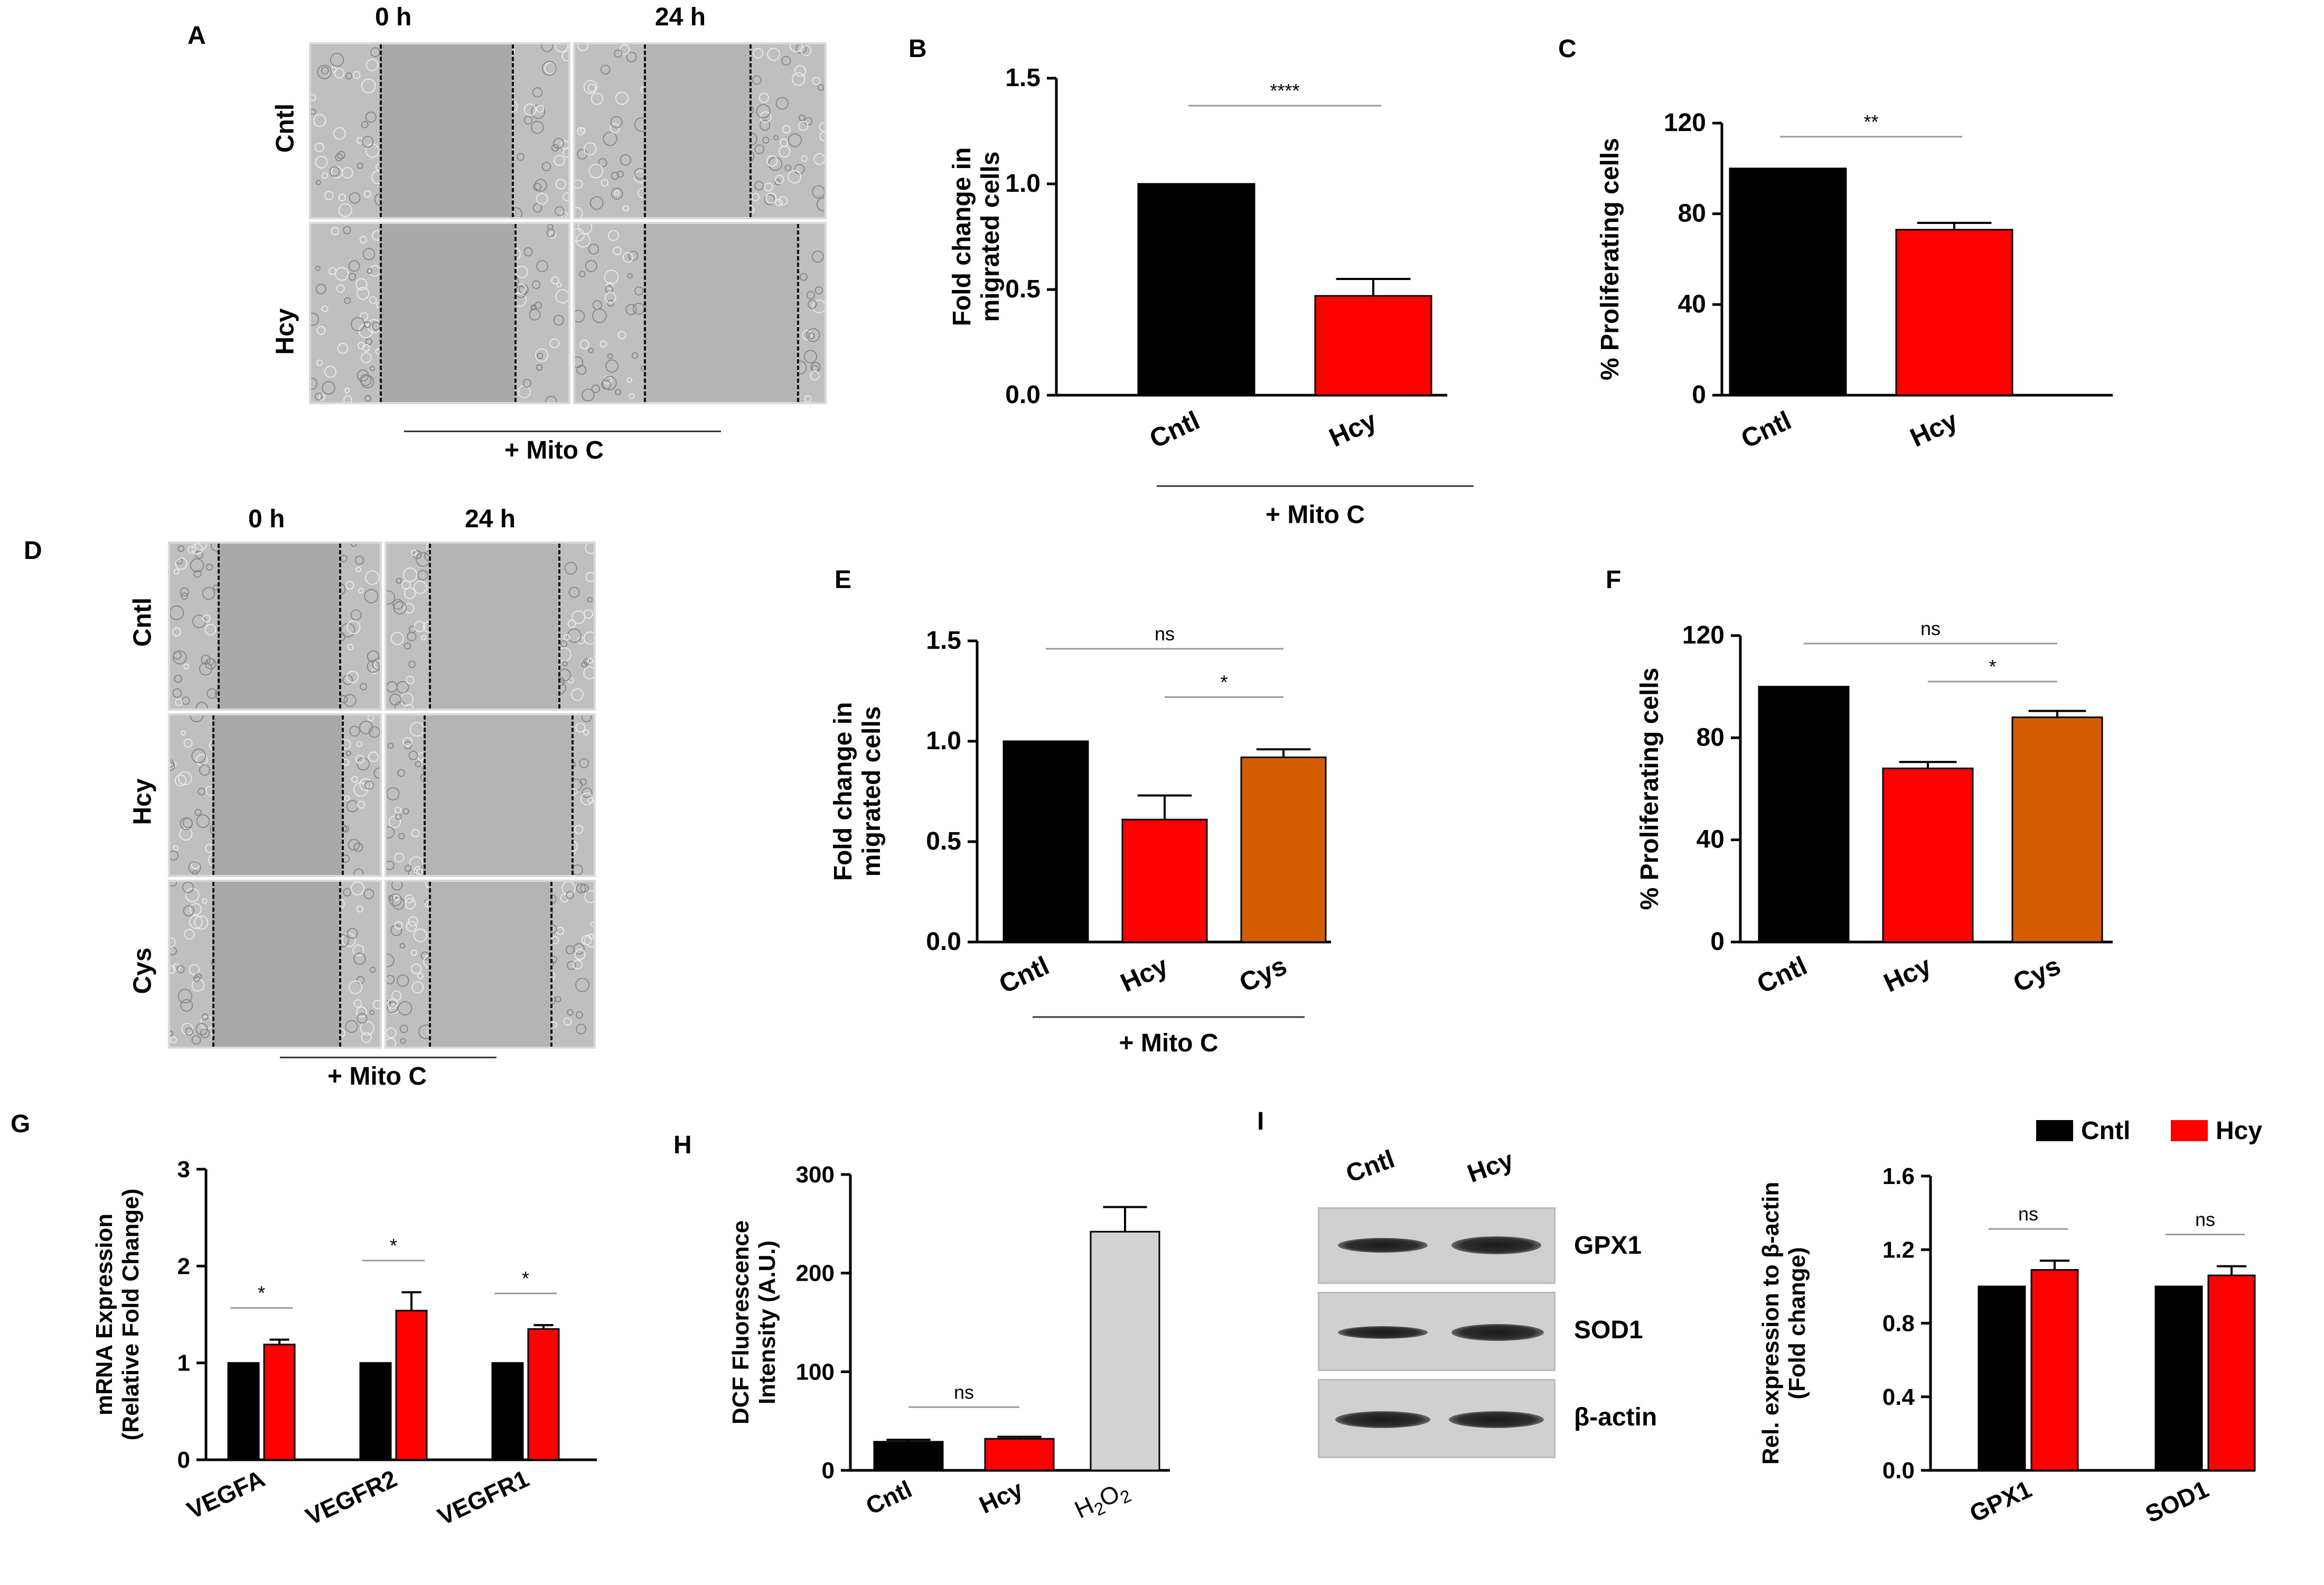 This screenshot has width=2324, height=1585. What do you see at coordinates (104, 1314) in the screenshot?
I see `chart-g-y-axis-label: mRNA Expression` at bounding box center [104, 1314].